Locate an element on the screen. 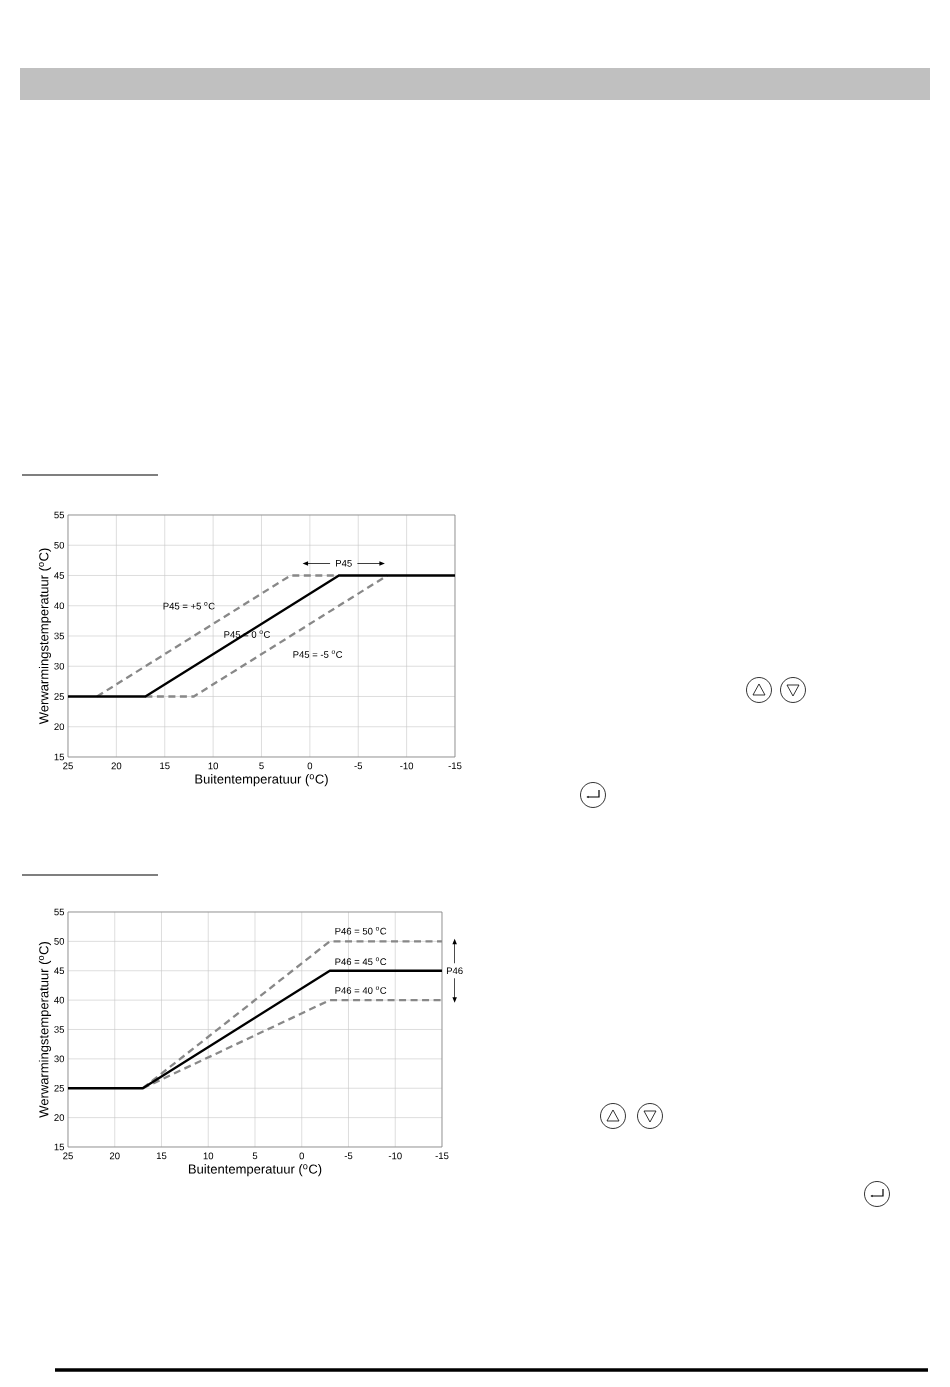  annotation: P45 = -5 $^{o}$C is located at coordinates (318, 654).